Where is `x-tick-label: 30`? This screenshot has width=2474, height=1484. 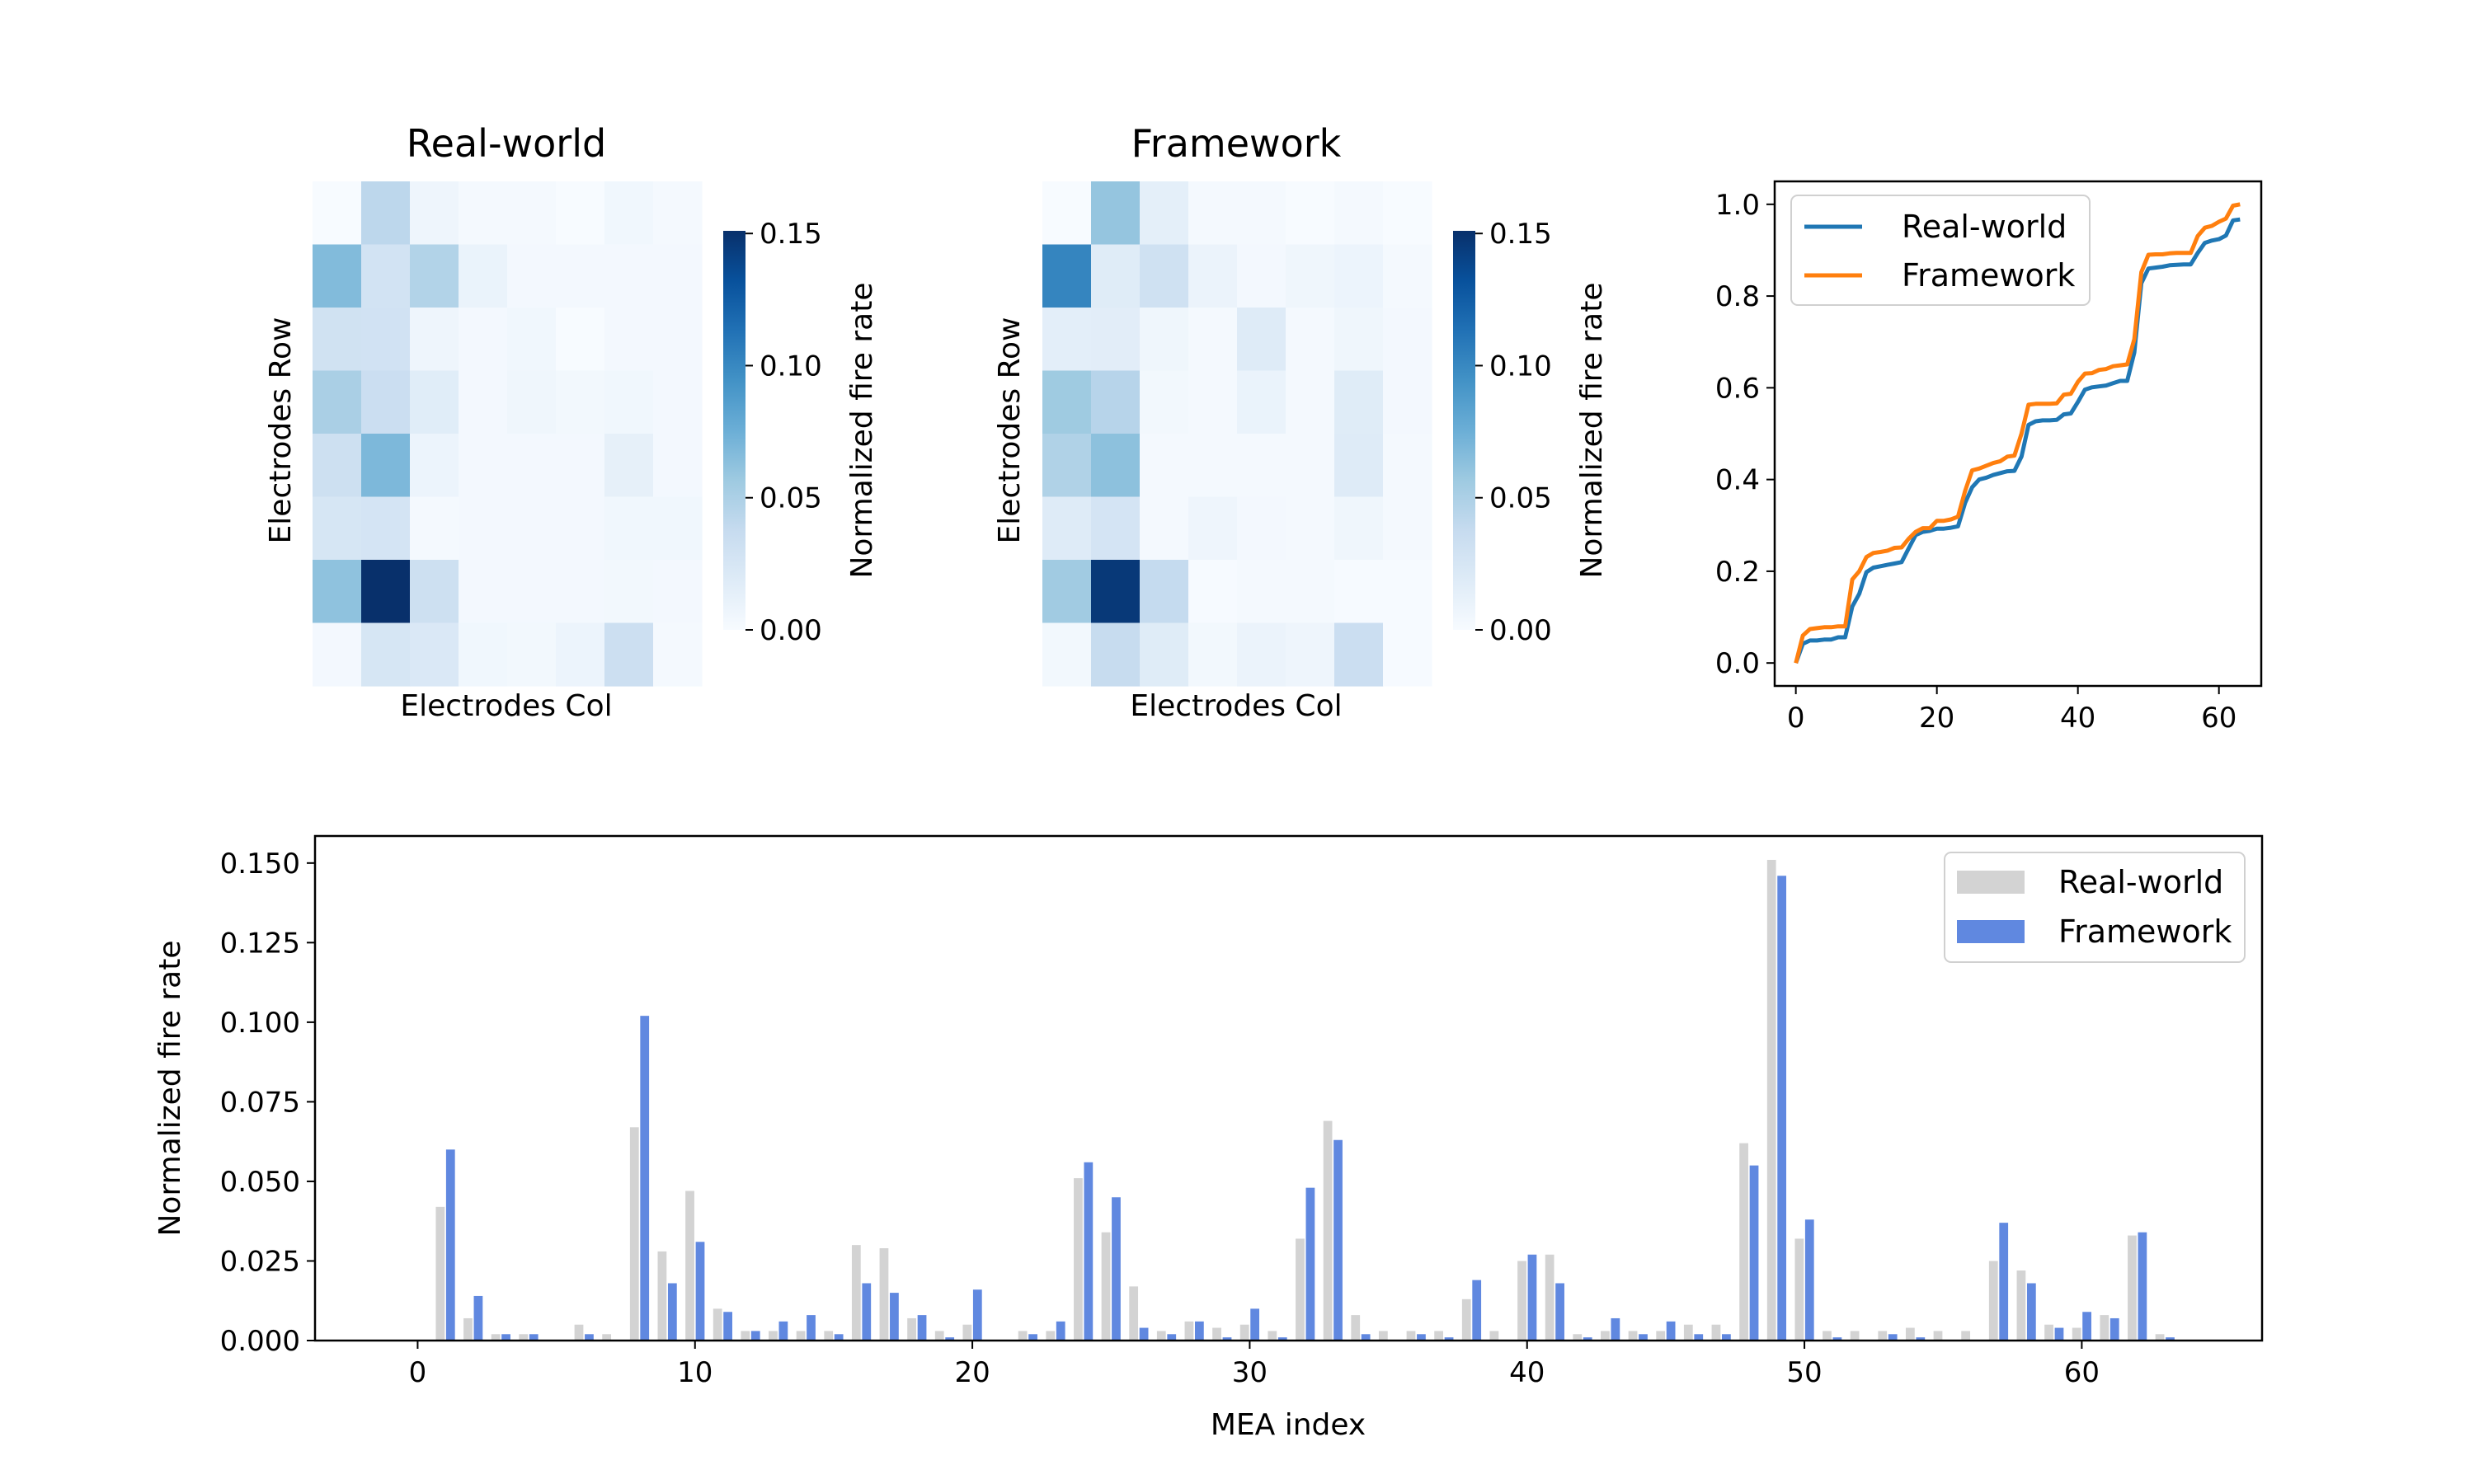
x-tick-label: 30 is located at coordinates (1250, 1372).